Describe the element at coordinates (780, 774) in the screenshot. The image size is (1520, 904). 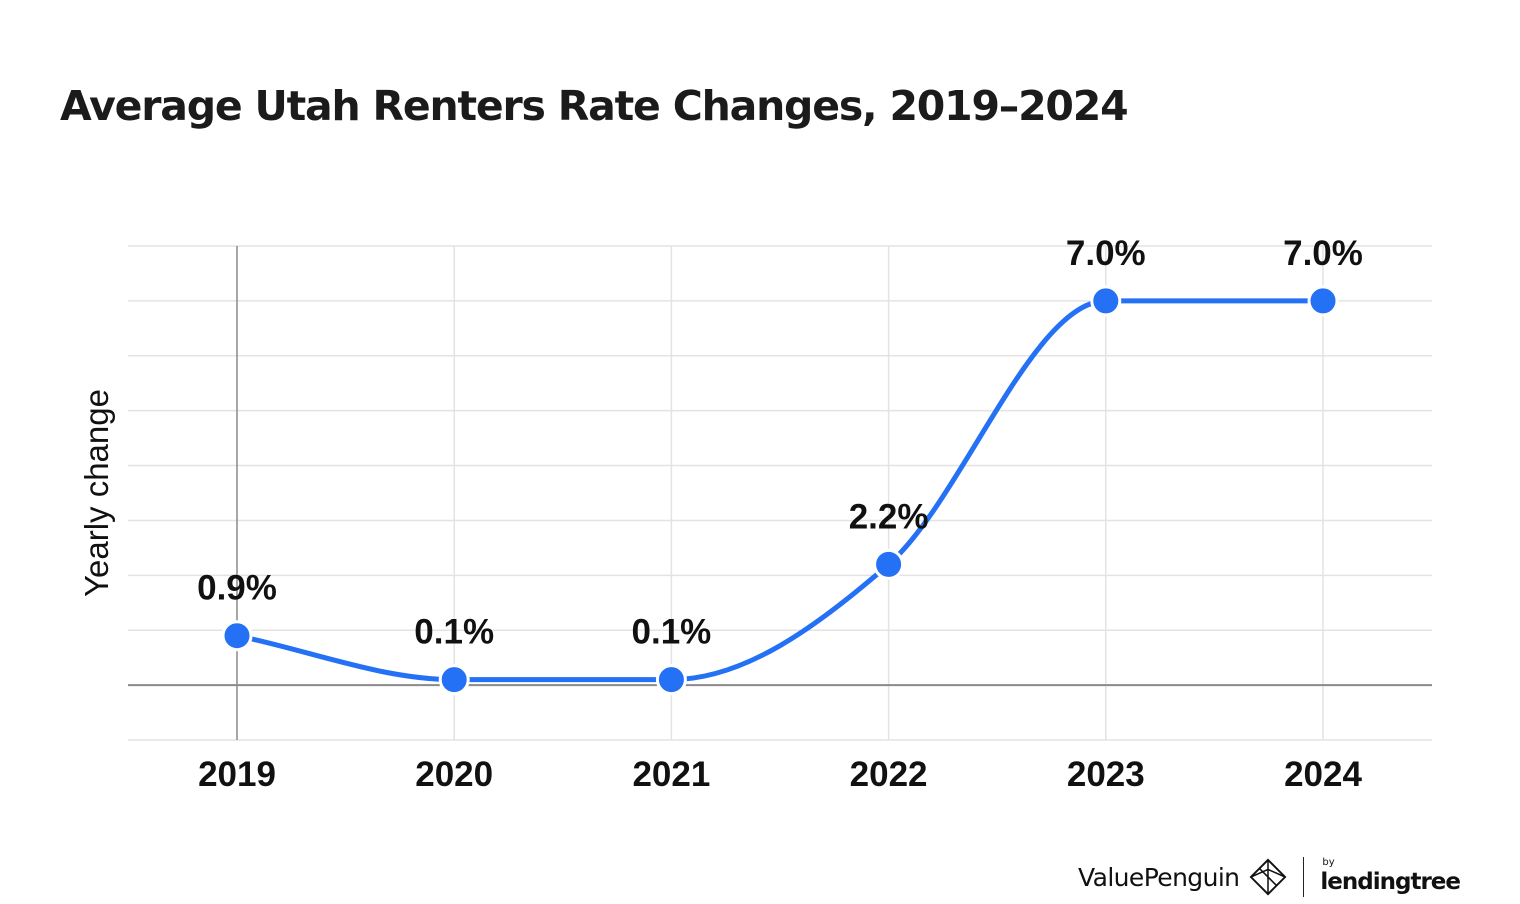
I see `x-tick-labels: 2019 2020 2021 2022 2023 2024` at that location.